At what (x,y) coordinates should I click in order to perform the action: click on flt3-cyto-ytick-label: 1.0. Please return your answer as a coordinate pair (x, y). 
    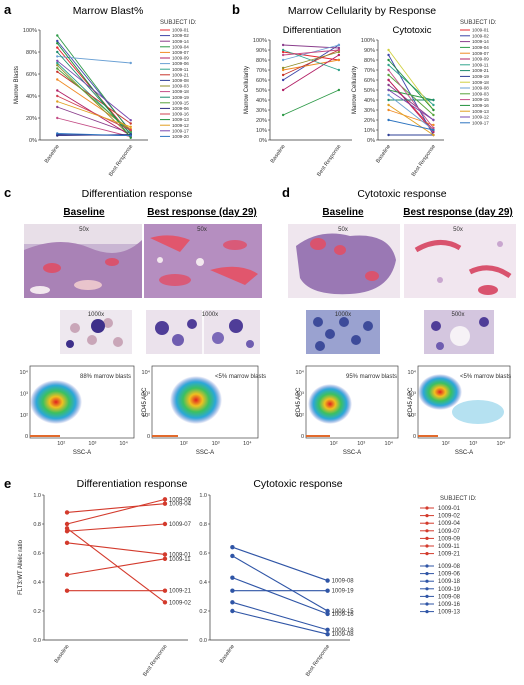
    Looking at the image, I should click on (203, 496).